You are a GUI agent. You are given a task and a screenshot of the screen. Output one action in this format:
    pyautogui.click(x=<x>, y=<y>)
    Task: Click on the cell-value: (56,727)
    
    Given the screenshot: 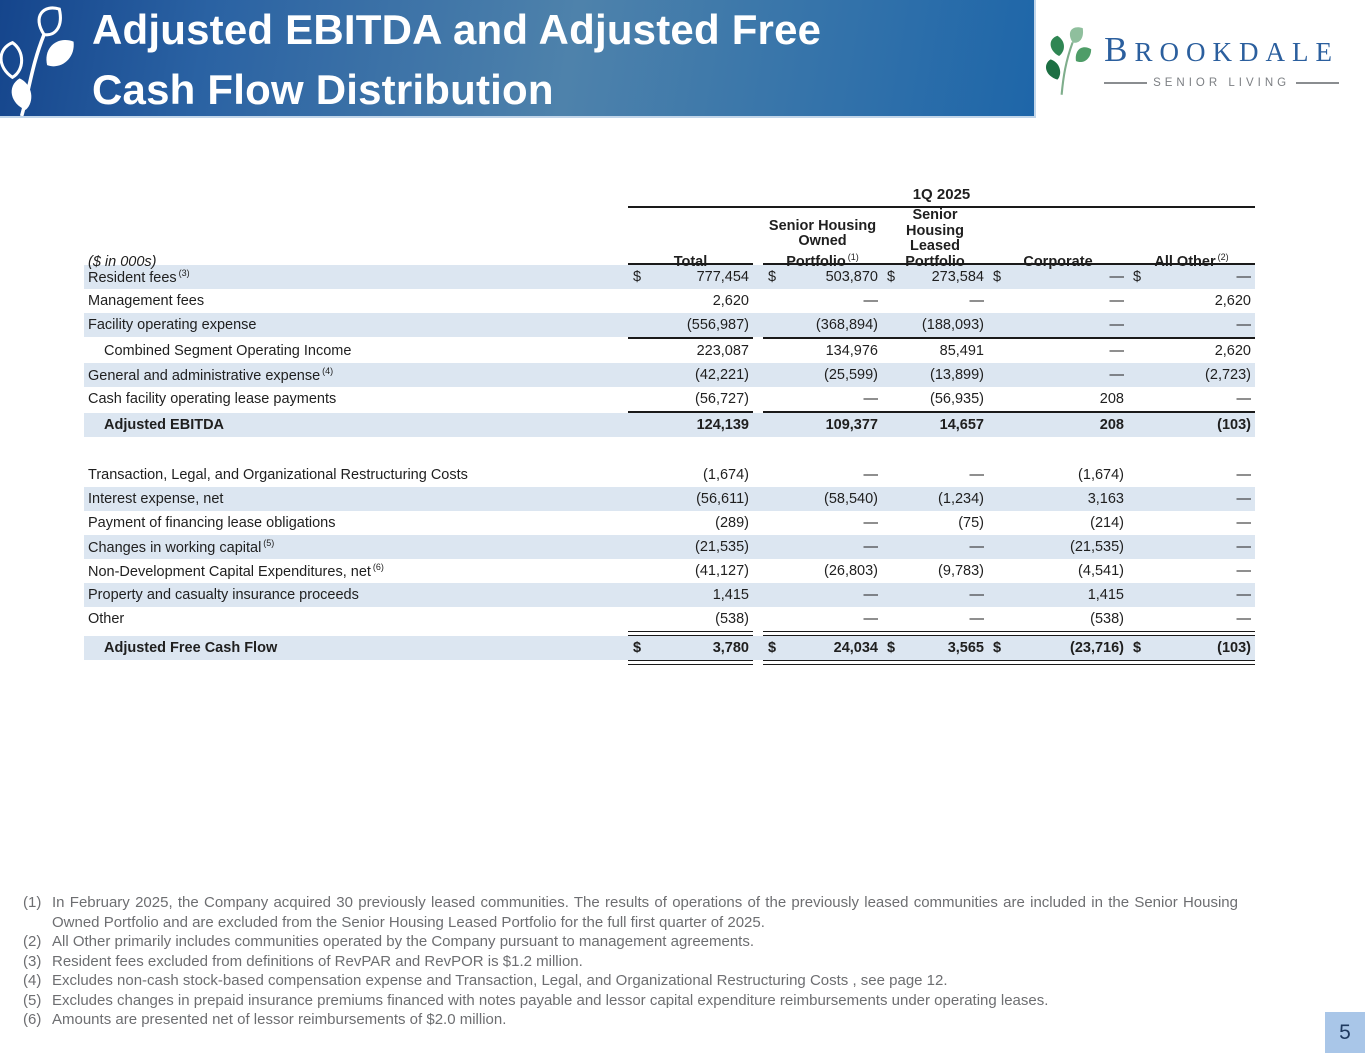 What is the action you would take?
    pyautogui.click(x=690, y=399)
    